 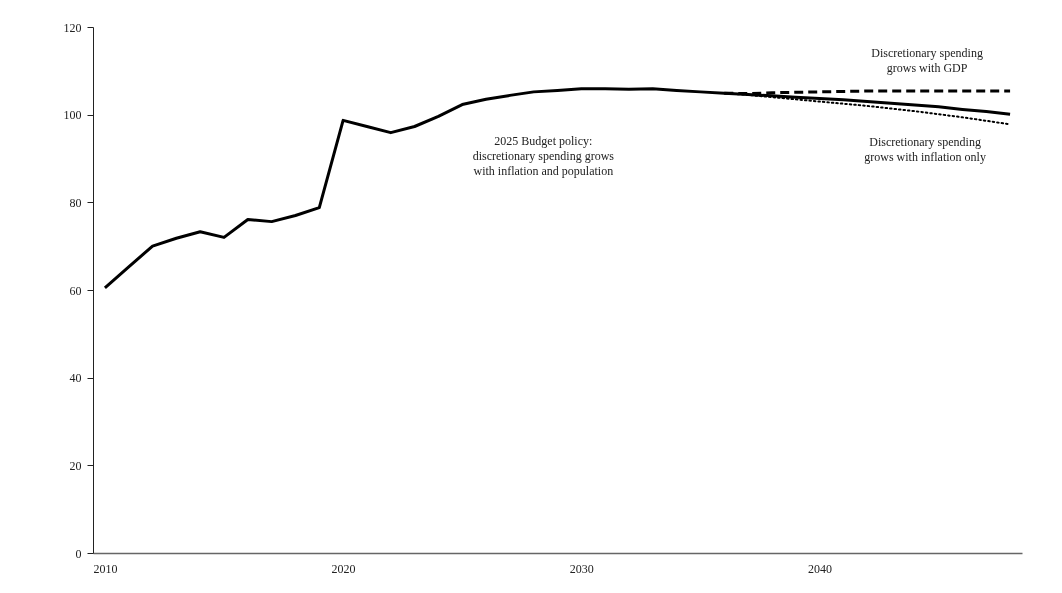 What do you see at coordinates (75, 378) in the screenshot?
I see `y-tick-label: 40` at bounding box center [75, 378].